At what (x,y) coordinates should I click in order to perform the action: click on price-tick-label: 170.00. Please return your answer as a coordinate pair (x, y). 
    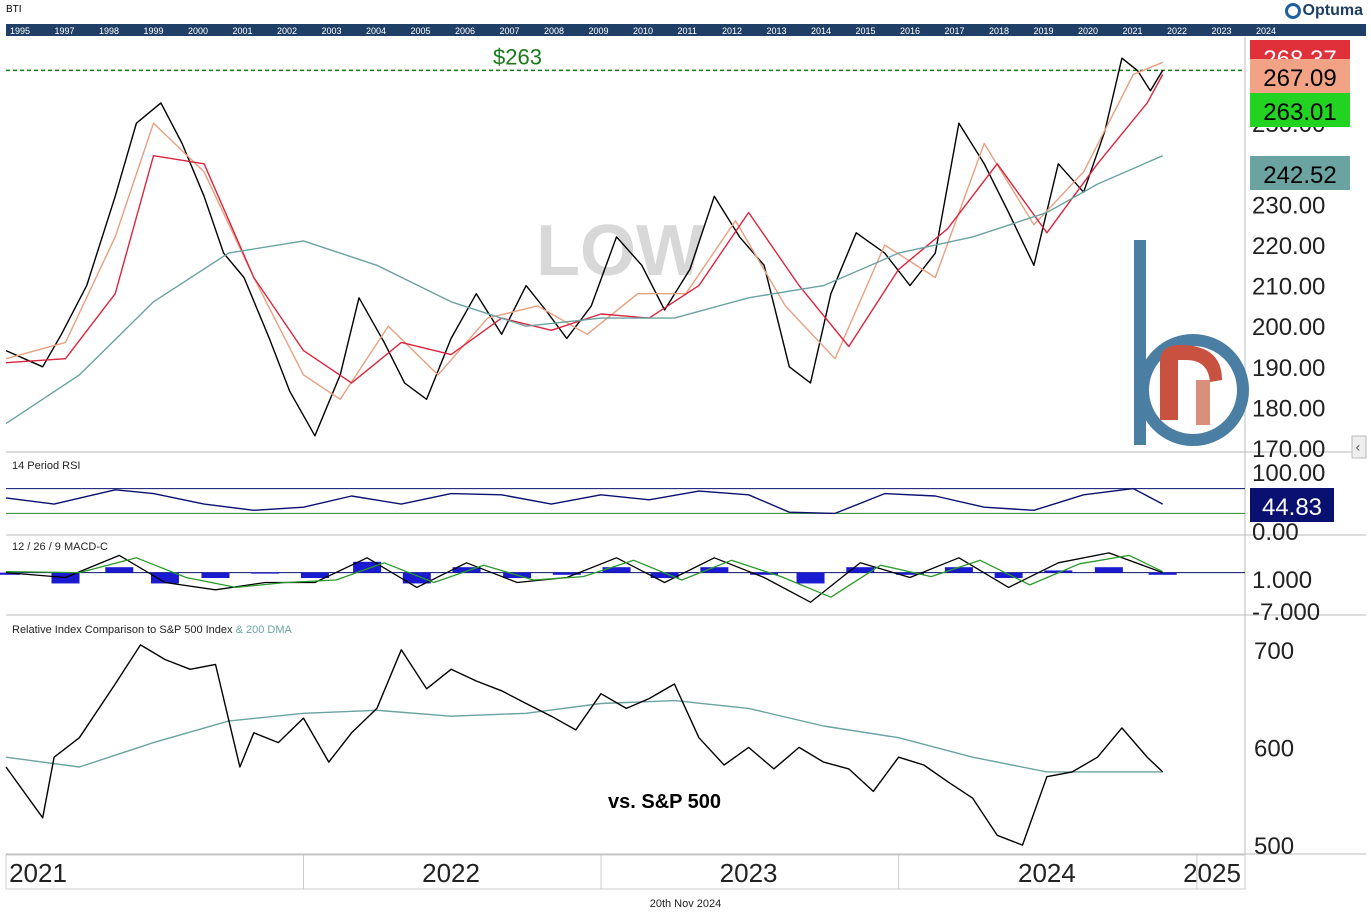
    Looking at the image, I should click on (1288, 449).